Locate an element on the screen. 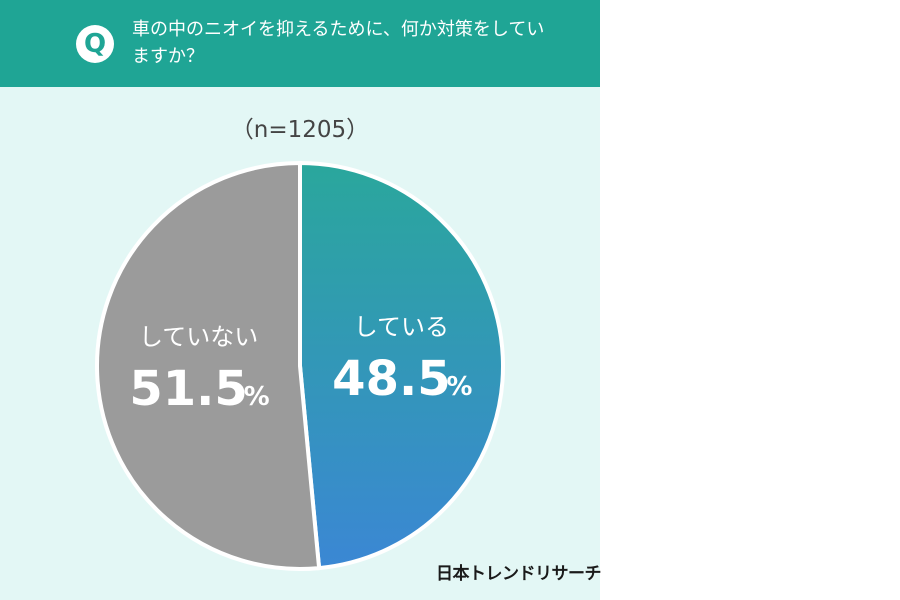 The height and width of the screenshot is (600, 900). slice-unit-1: % is located at coordinates (257, 397).